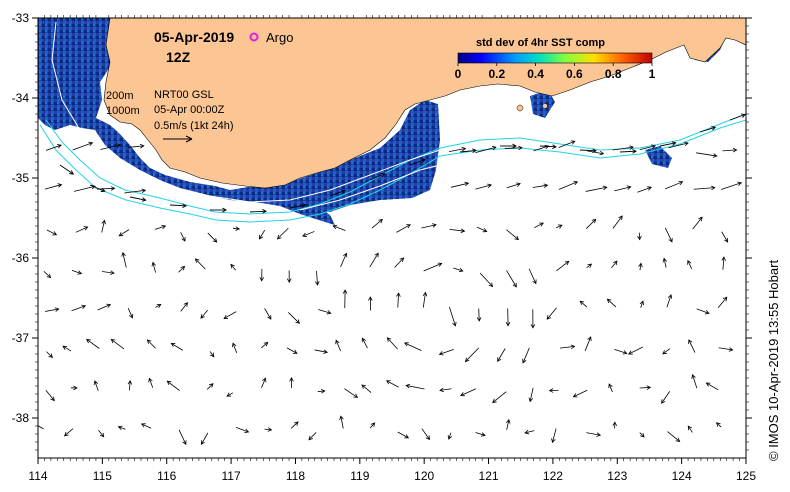  Describe the element at coordinates (540, 43) in the screenshot. I see `colorbar-title: std dev of 4hr SST comp` at that location.